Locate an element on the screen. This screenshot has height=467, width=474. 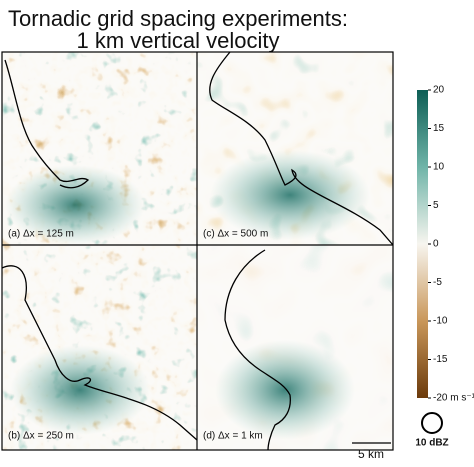
panel-label: (d) Δx = 1 km is located at coordinates (233, 436).